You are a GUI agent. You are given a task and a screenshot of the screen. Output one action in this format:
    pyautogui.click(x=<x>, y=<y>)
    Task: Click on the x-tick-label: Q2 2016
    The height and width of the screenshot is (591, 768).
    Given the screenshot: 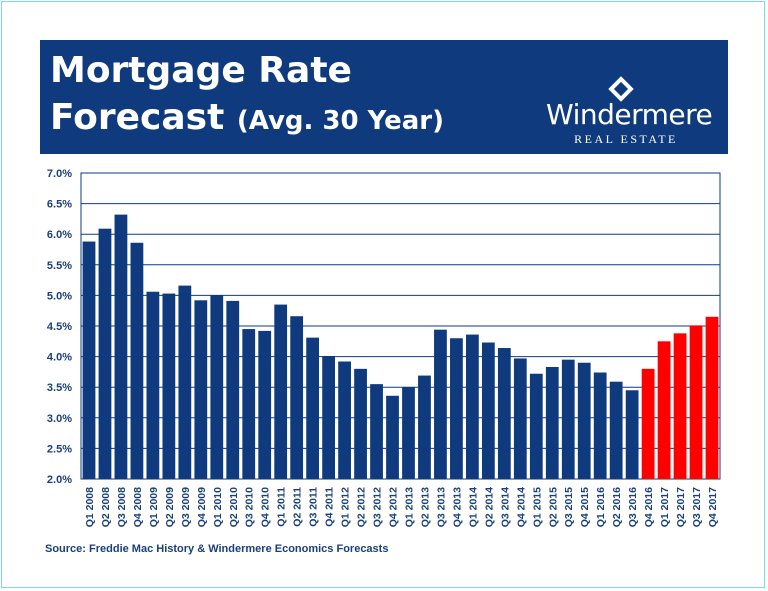 What is the action you would take?
    pyautogui.click(x=617, y=507)
    